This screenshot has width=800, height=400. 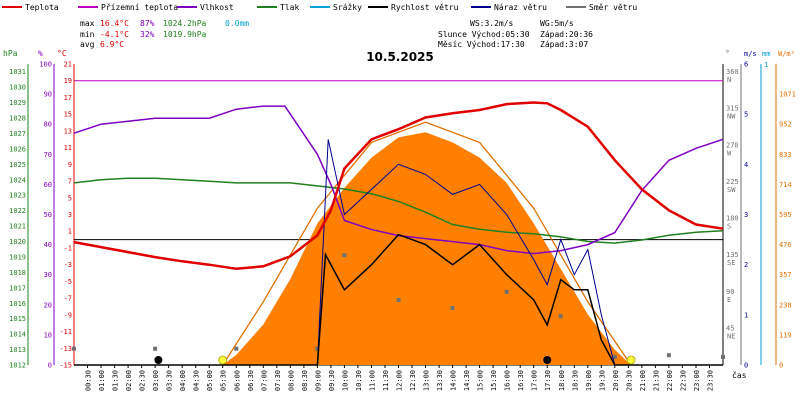 I want to click on solar-tick-label: 119, so click(x=785, y=335).